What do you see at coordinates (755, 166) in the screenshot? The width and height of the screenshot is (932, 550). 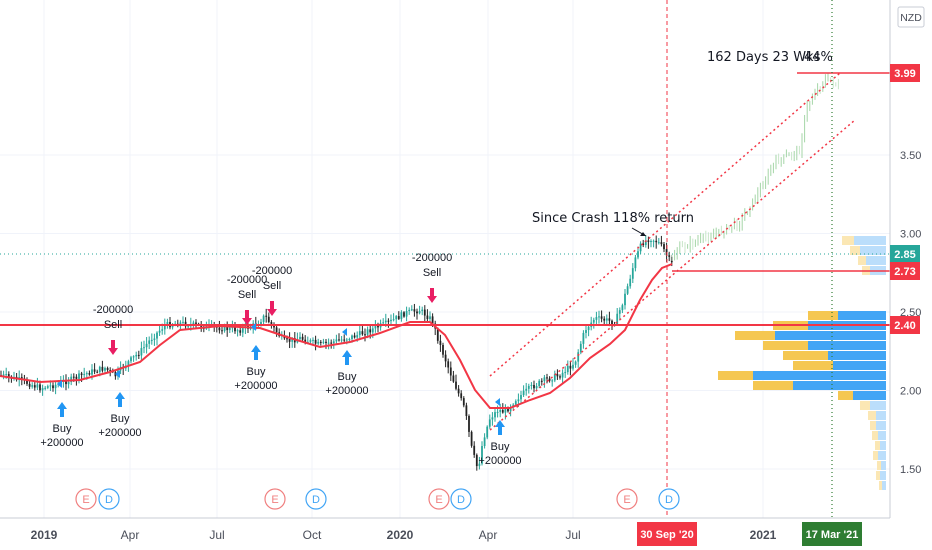 I see `projection-series` at bounding box center [755, 166].